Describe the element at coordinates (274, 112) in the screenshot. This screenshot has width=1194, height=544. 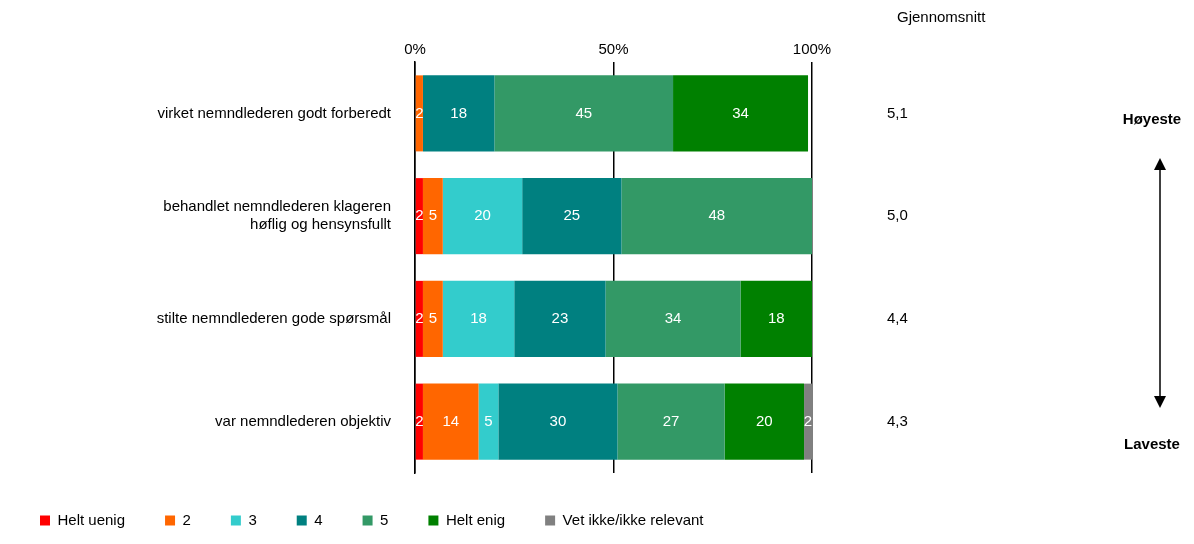
I see `y-tick-label: virket nemndlederen godt forberedt` at that location.